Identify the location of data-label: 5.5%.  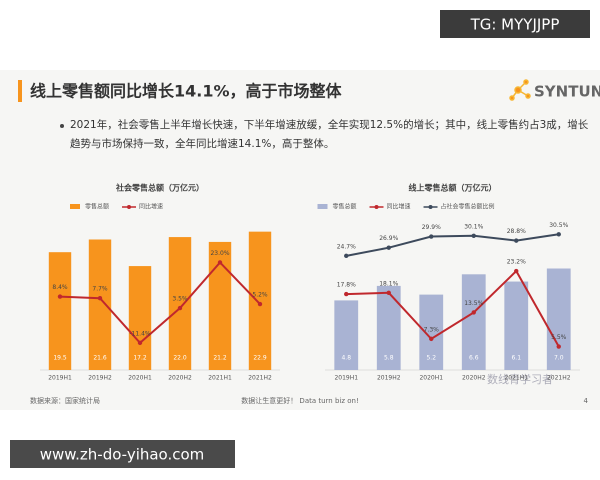
(559, 337).